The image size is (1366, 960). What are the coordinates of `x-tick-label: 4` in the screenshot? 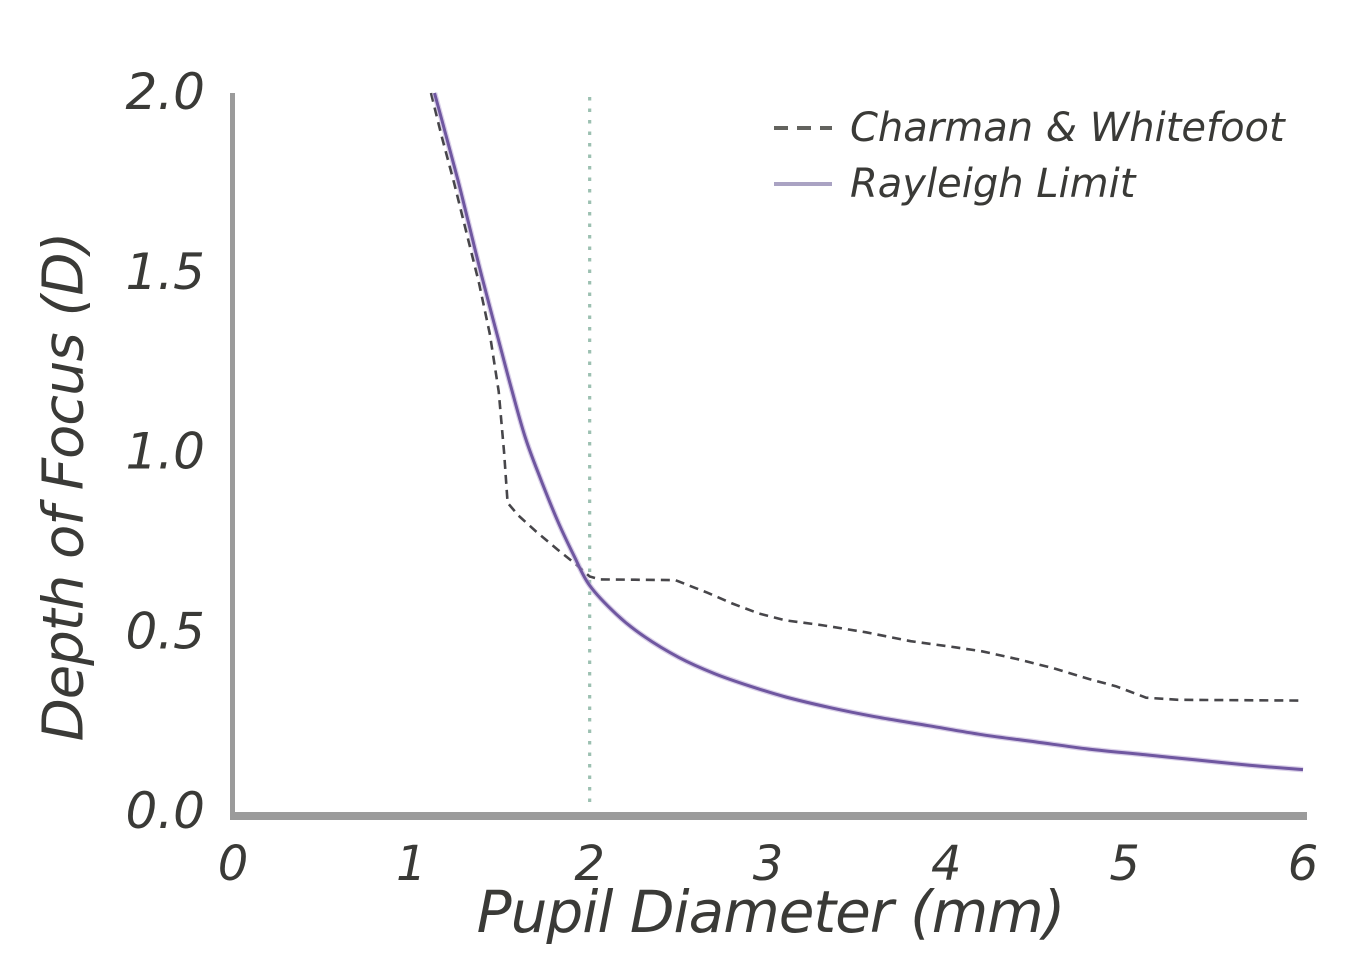 It's located at (946, 864).